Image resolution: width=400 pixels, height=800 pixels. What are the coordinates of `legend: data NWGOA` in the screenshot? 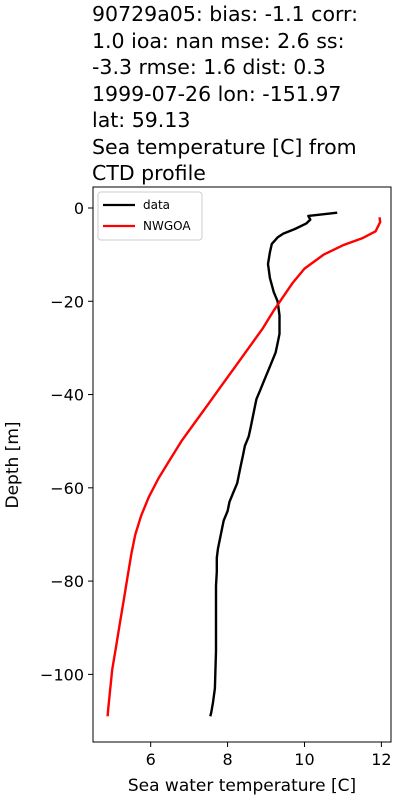 It's located at (150, 216).